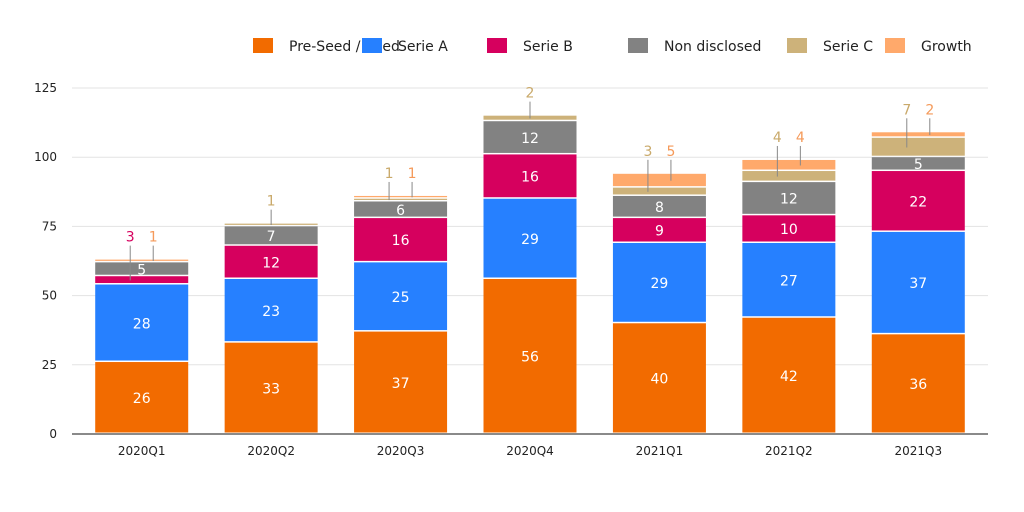 The image size is (1024, 512). Describe the element at coordinates (848, 47) in the screenshot. I see `legend-label: Serie C` at that location.